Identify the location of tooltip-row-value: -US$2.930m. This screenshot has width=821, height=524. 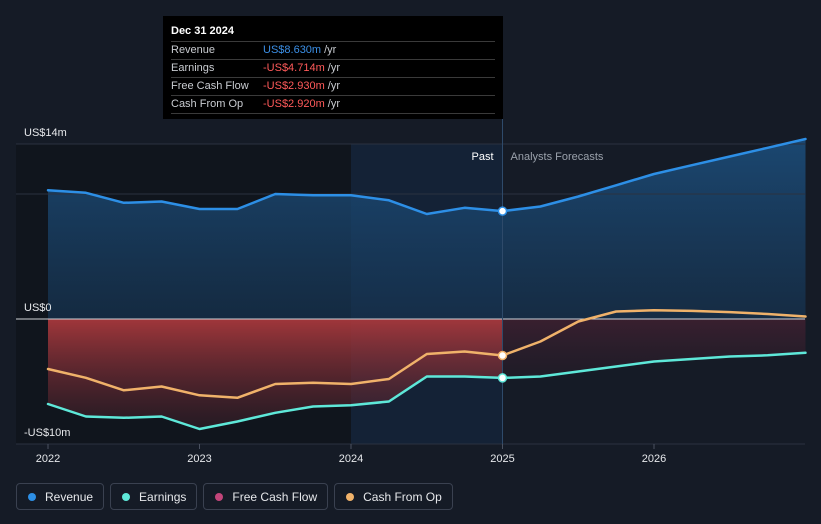
(294, 86).